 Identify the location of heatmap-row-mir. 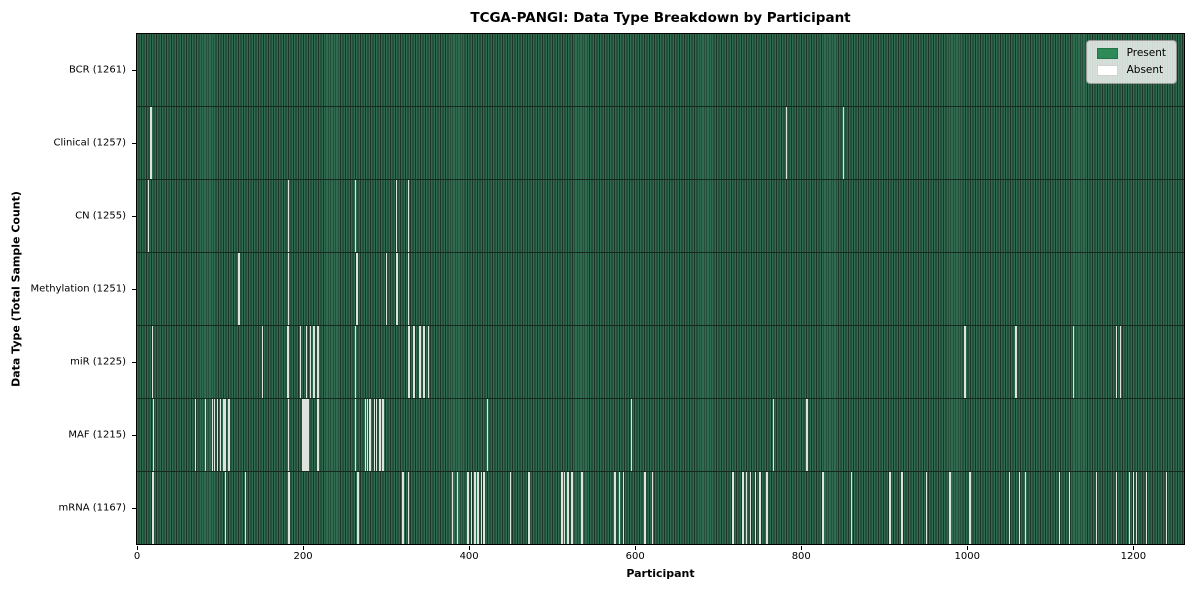
(660, 361).